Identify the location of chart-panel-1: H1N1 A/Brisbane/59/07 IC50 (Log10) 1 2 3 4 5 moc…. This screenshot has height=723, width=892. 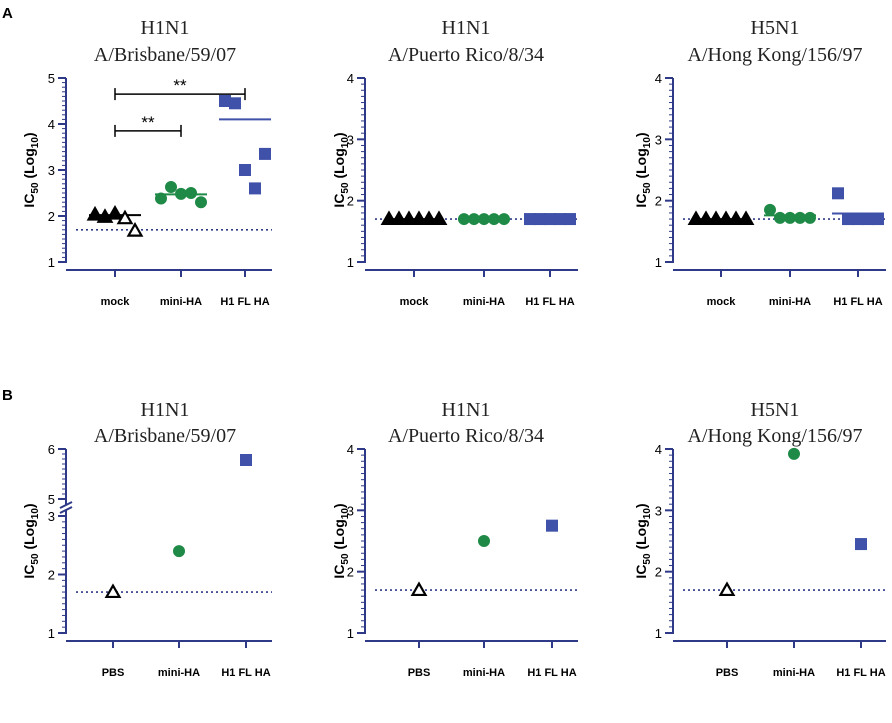
(146, 162).